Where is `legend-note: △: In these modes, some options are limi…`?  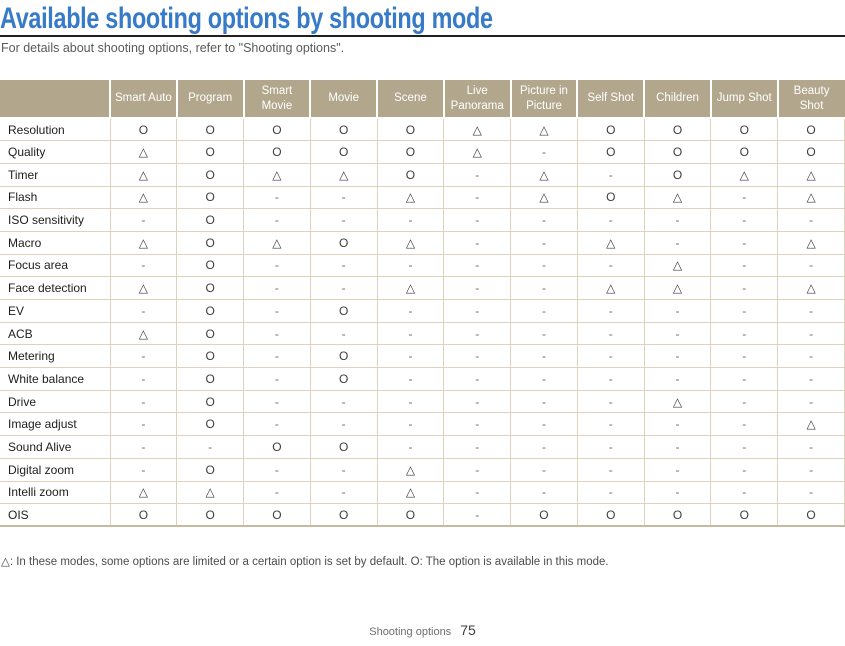
legend-note: △: In these modes, some options are limi… is located at coordinates (305, 562).